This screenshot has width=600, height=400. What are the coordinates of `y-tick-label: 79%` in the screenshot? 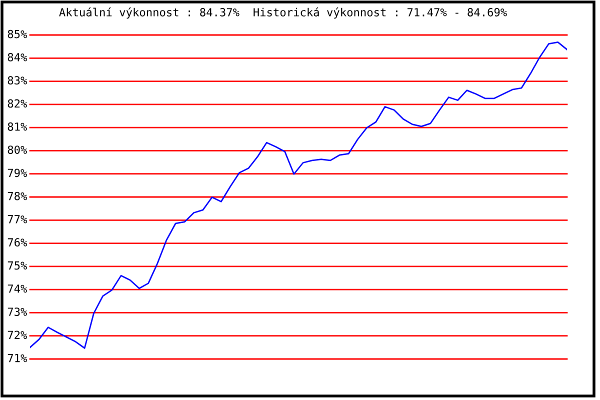 It's located at (18, 173).